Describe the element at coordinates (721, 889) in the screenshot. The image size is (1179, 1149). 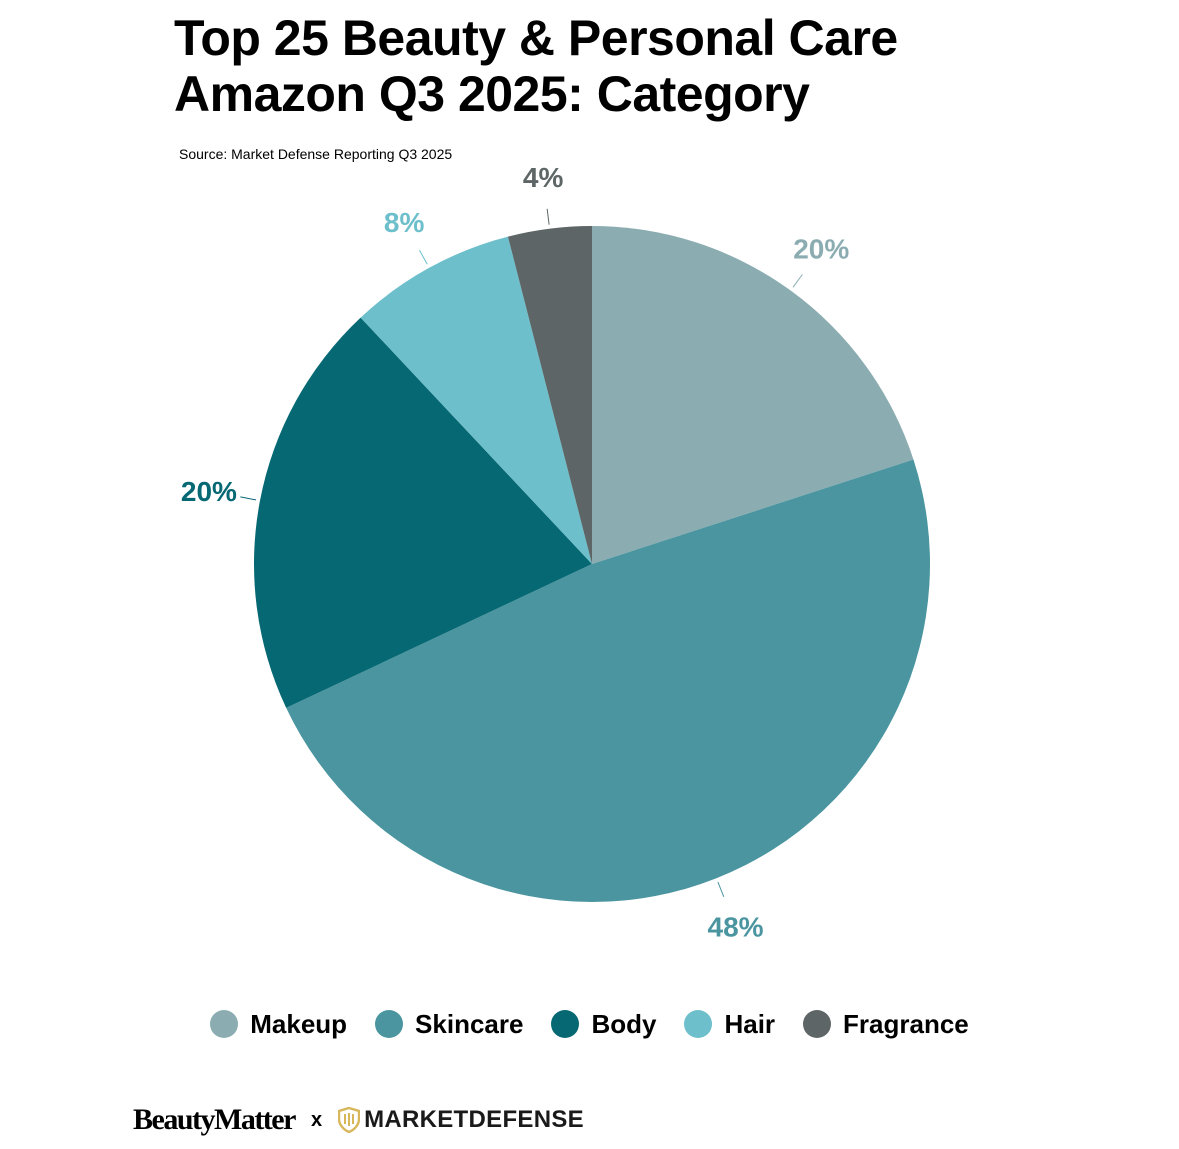
I see `pie-leader-skincare` at that location.